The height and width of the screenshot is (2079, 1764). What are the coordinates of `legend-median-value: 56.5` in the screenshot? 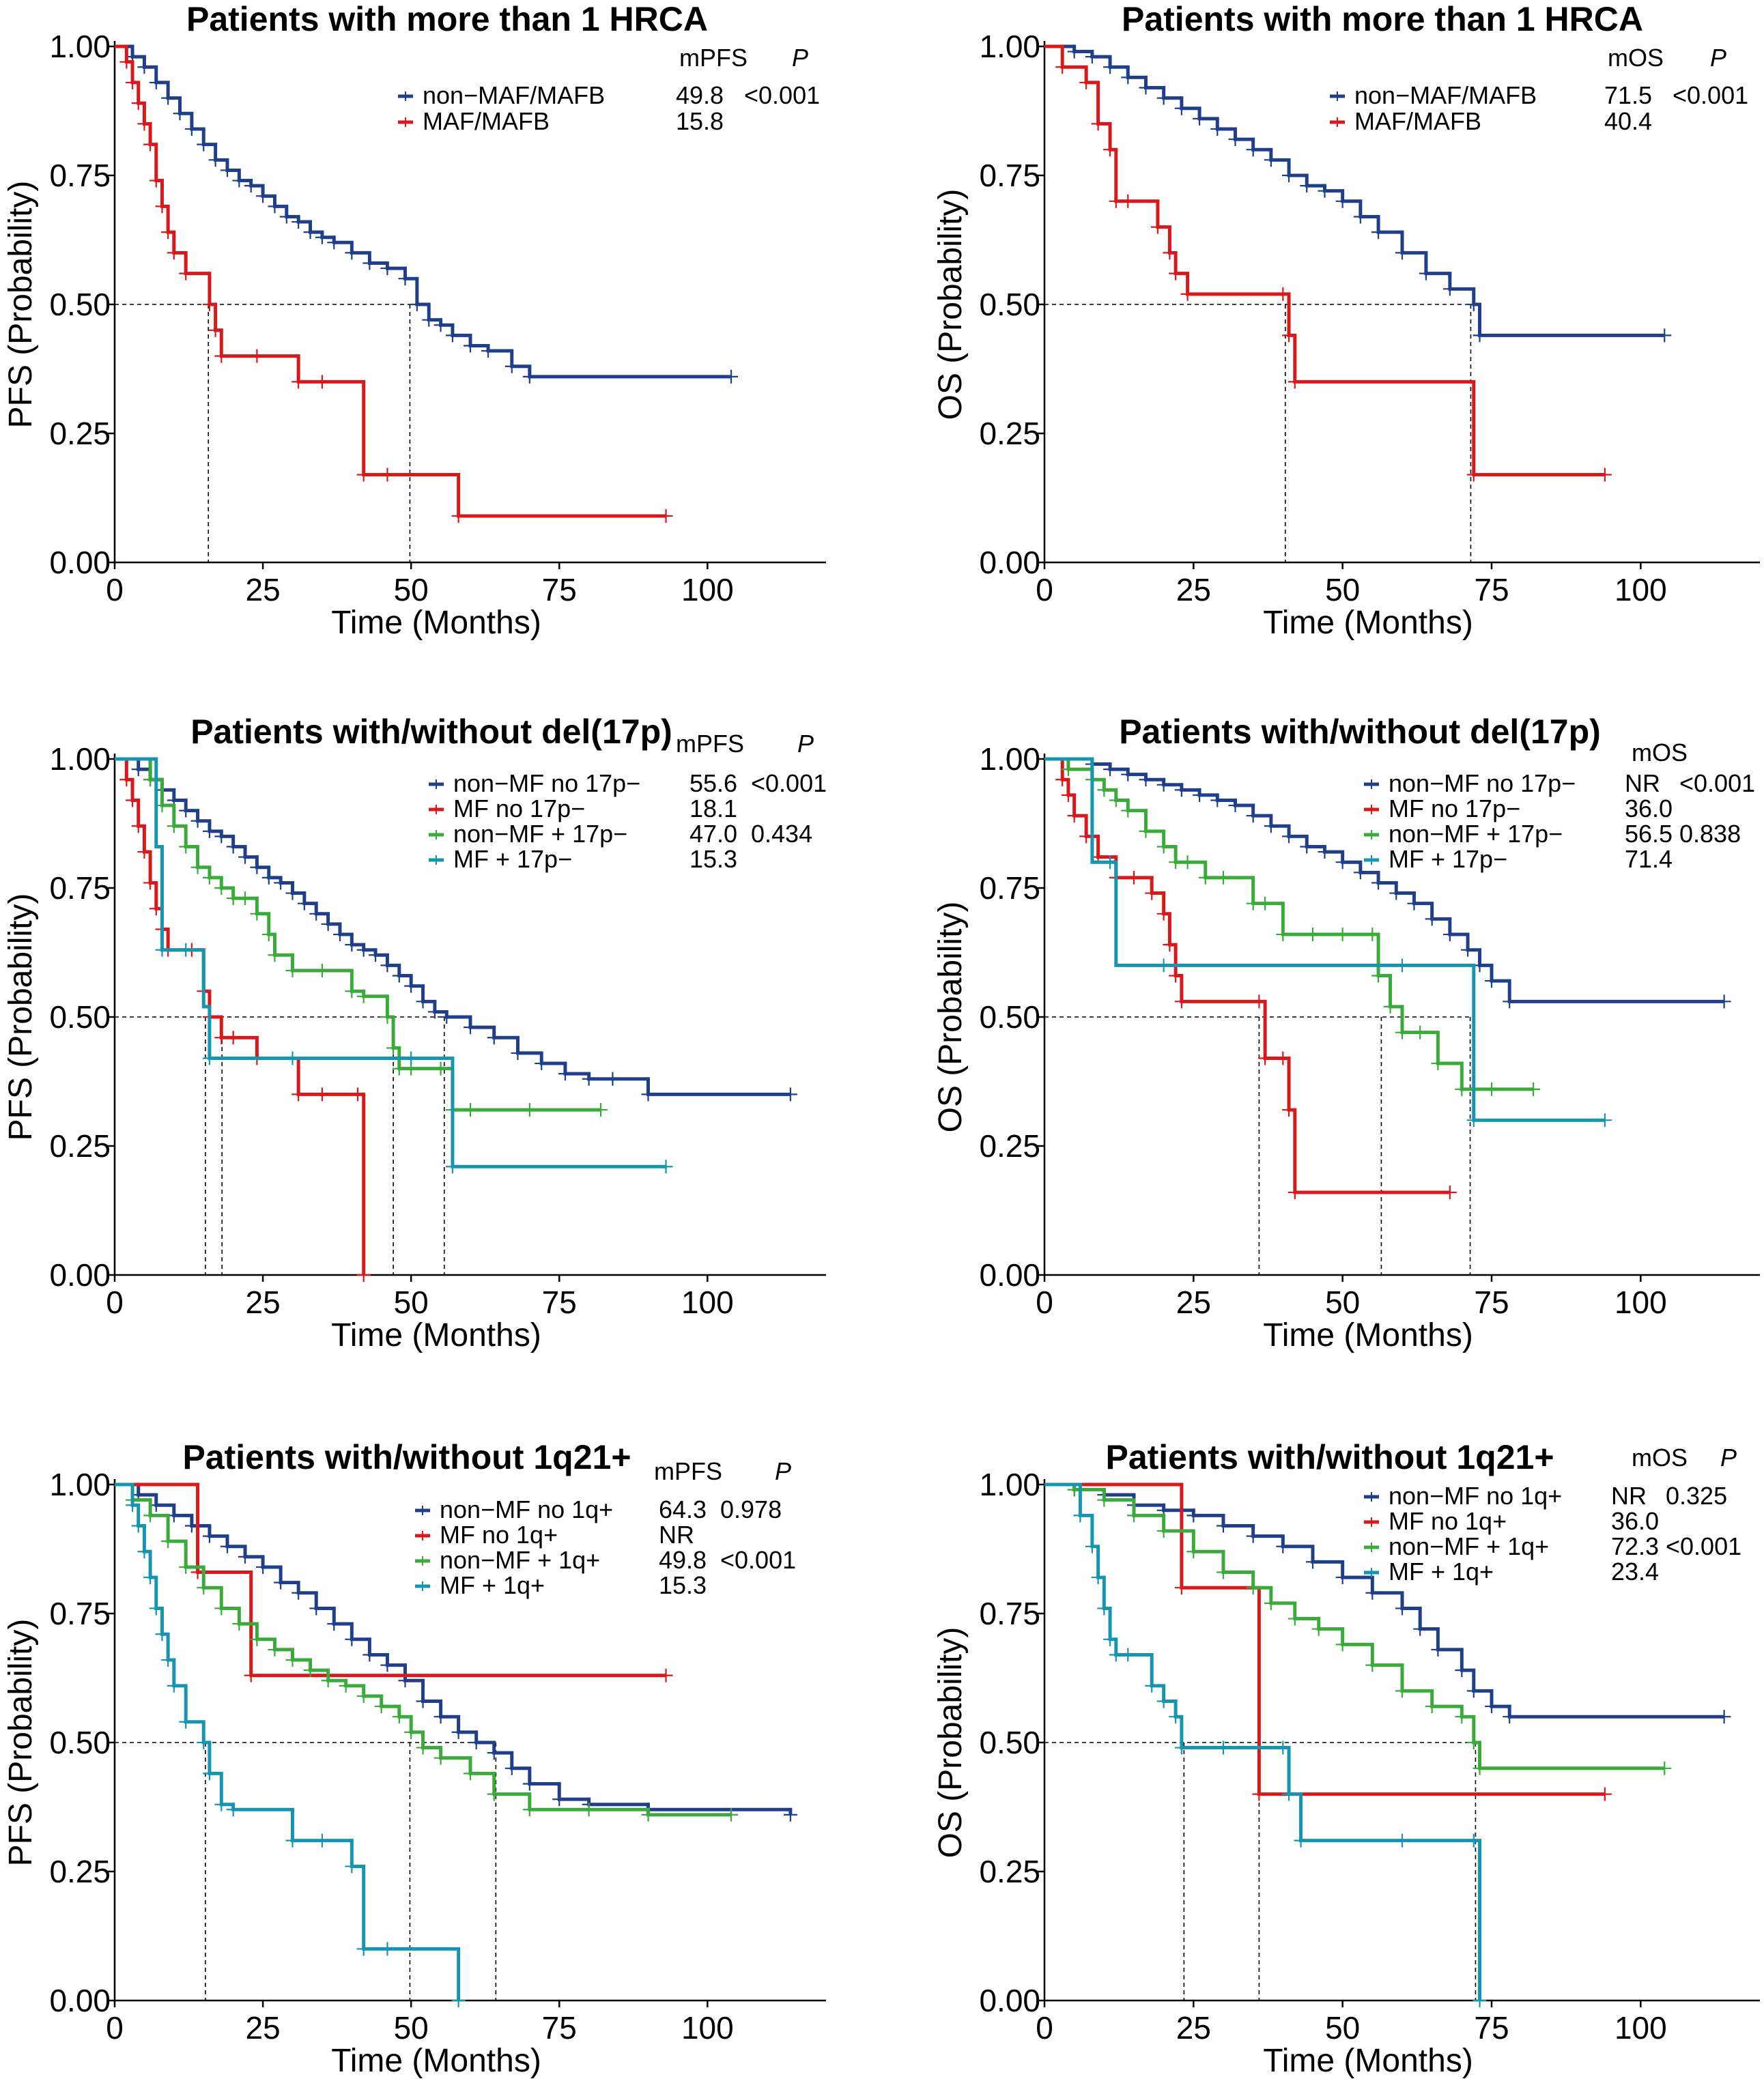 It's located at (1649, 834).